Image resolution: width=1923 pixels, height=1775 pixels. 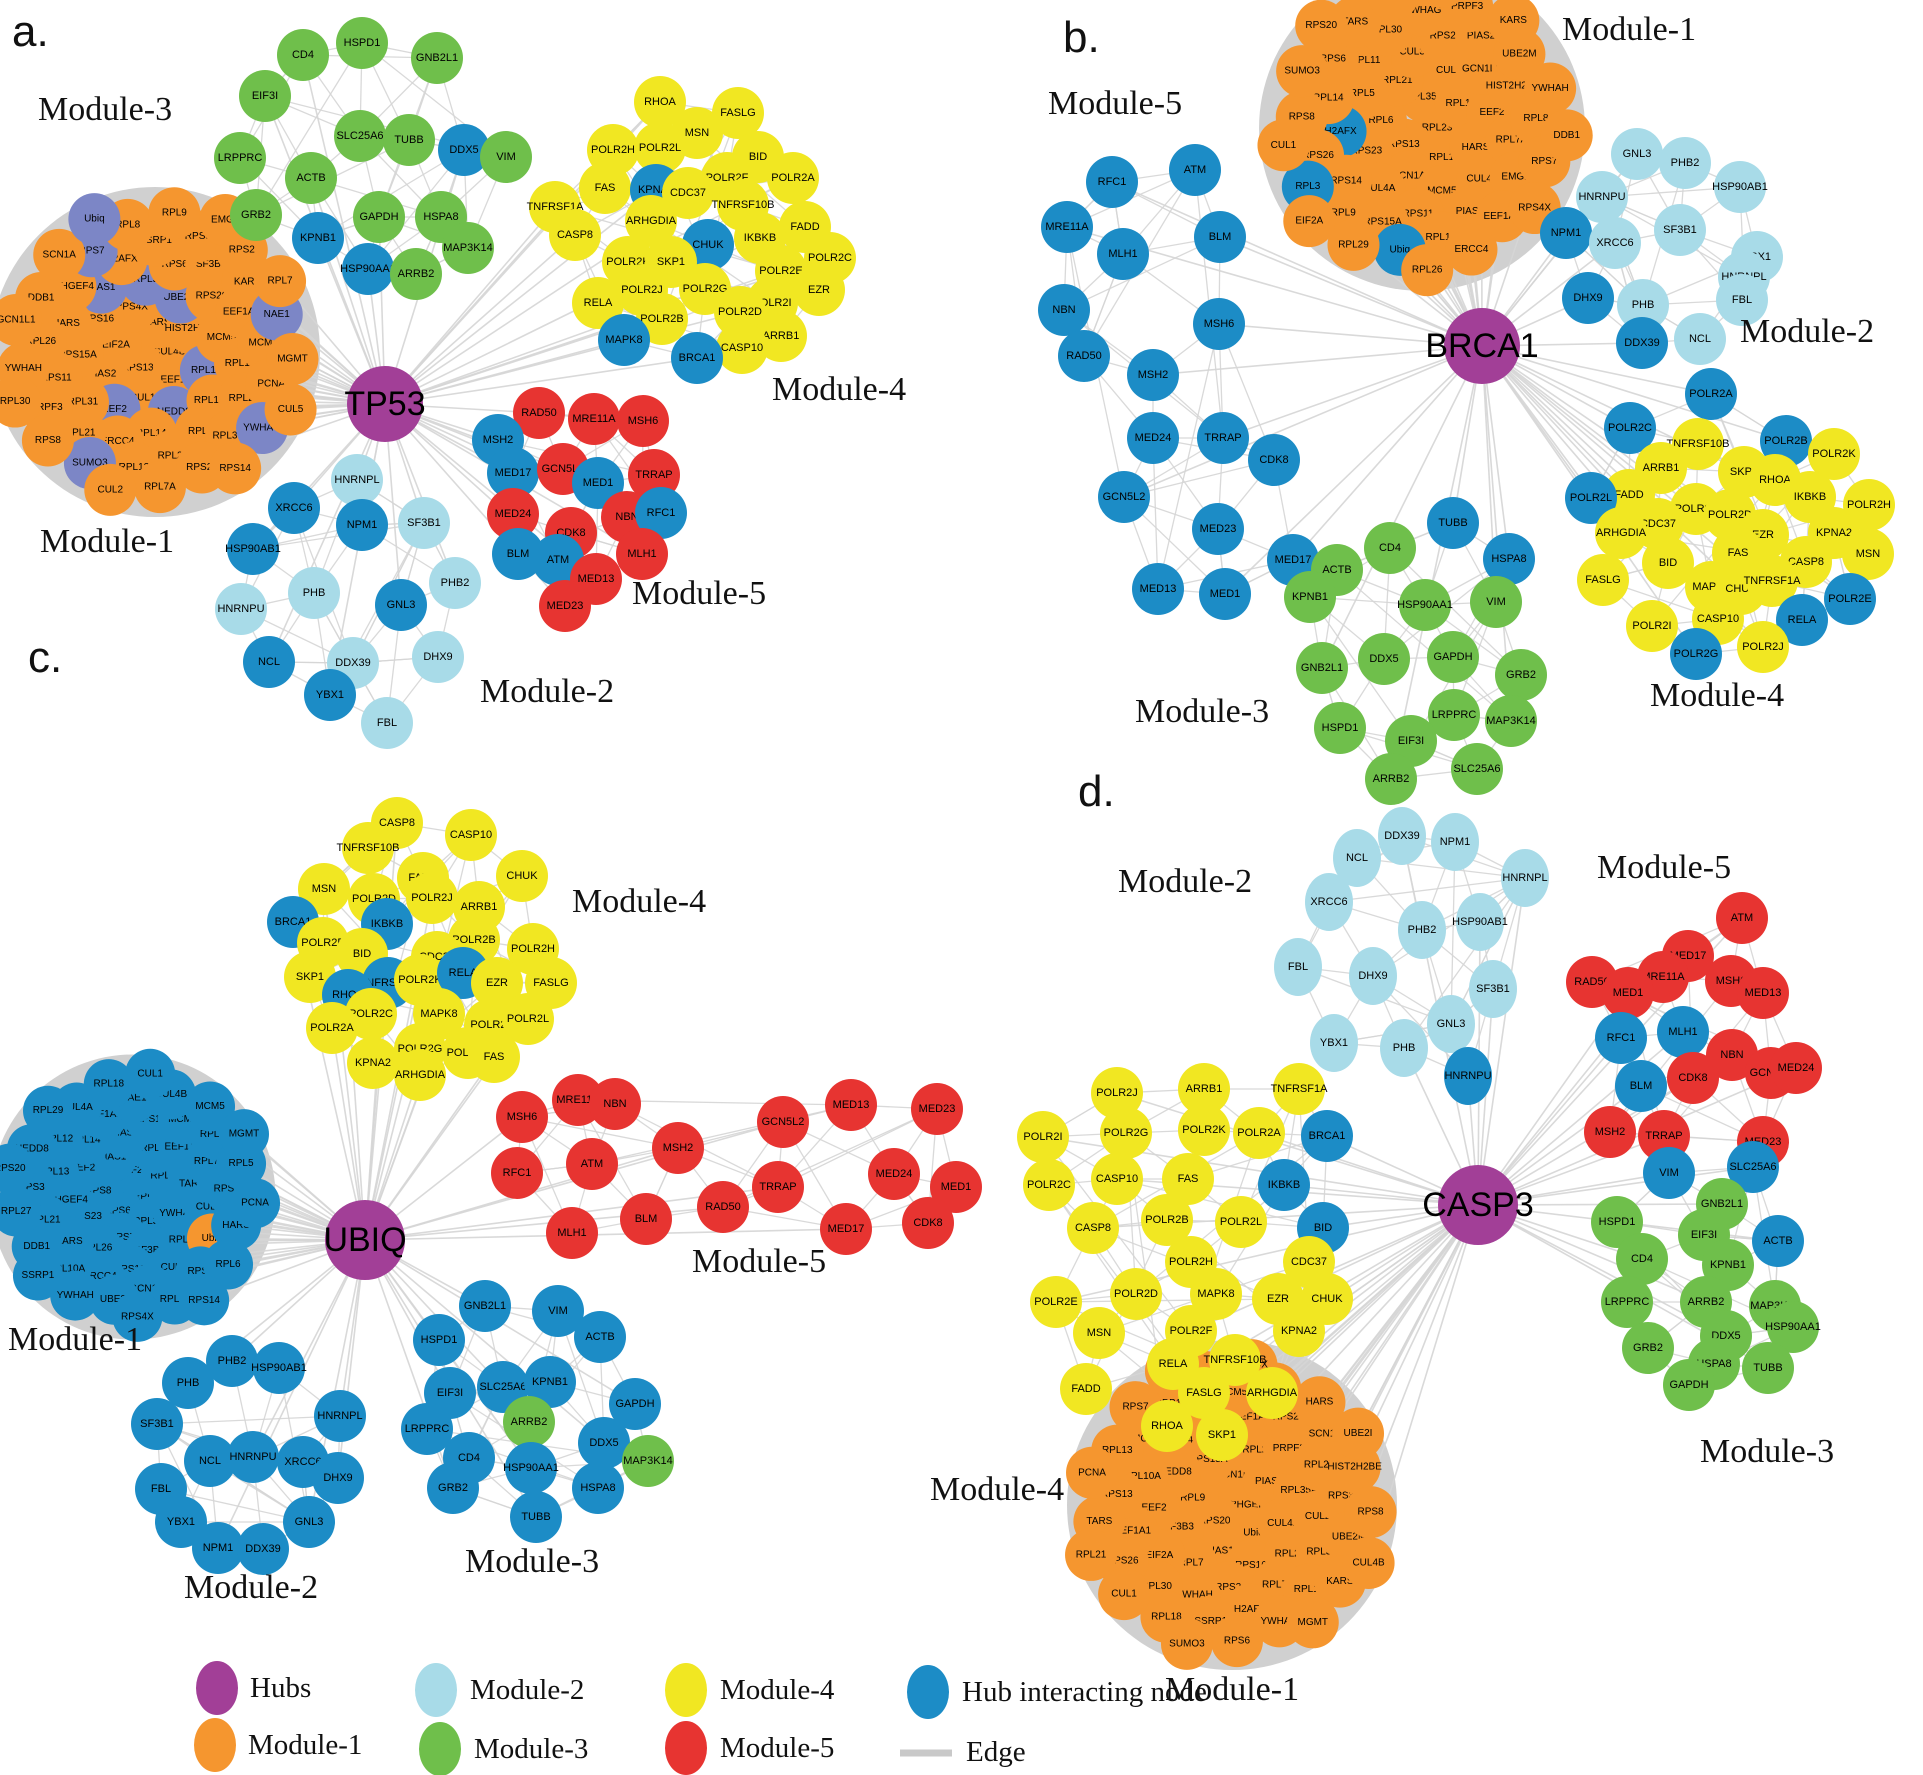 I want to click on node-RPS4X: RPS4X, so click(x=137, y=1316).